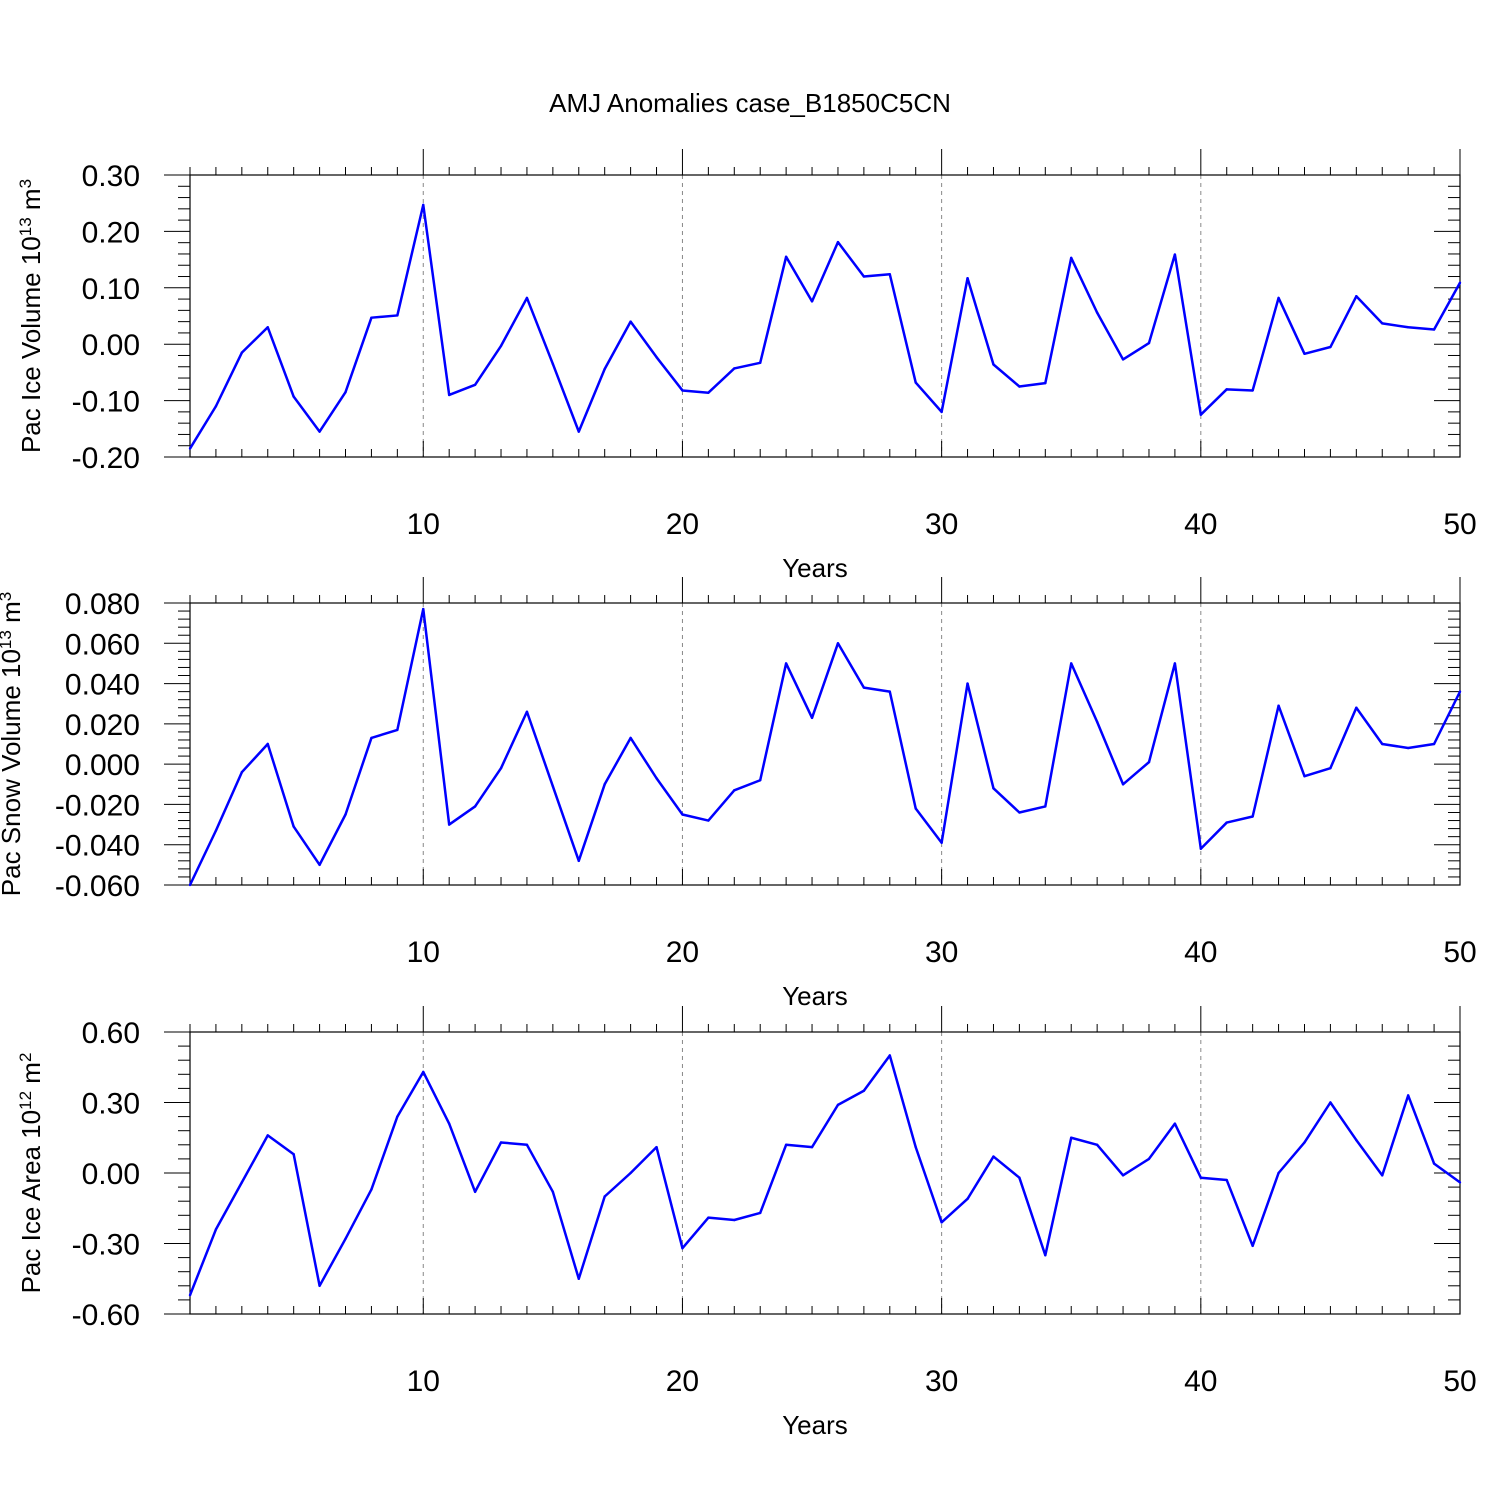 The width and height of the screenshot is (1500, 1505). Describe the element at coordinates (106, 458) in the screenshot. I see `y-tick-label: -0.20` at that location.